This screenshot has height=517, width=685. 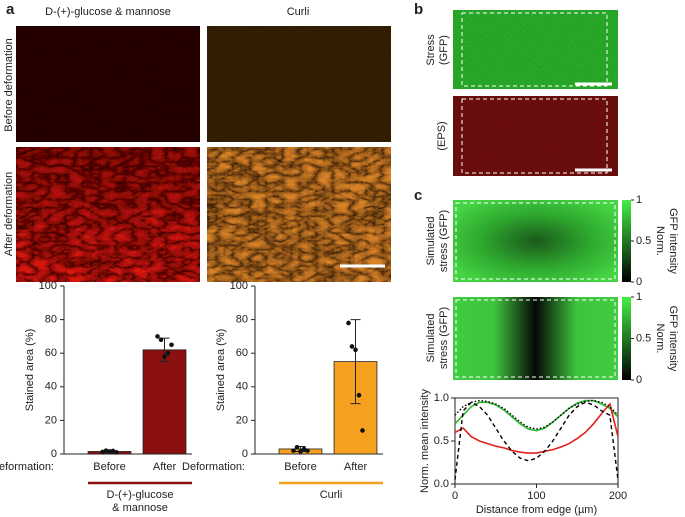 What do you see at coordinates (536, 510) in the screenshot?
I see `x-axis-label: Distance from edge (µm)` at bounding box center [536, 510].